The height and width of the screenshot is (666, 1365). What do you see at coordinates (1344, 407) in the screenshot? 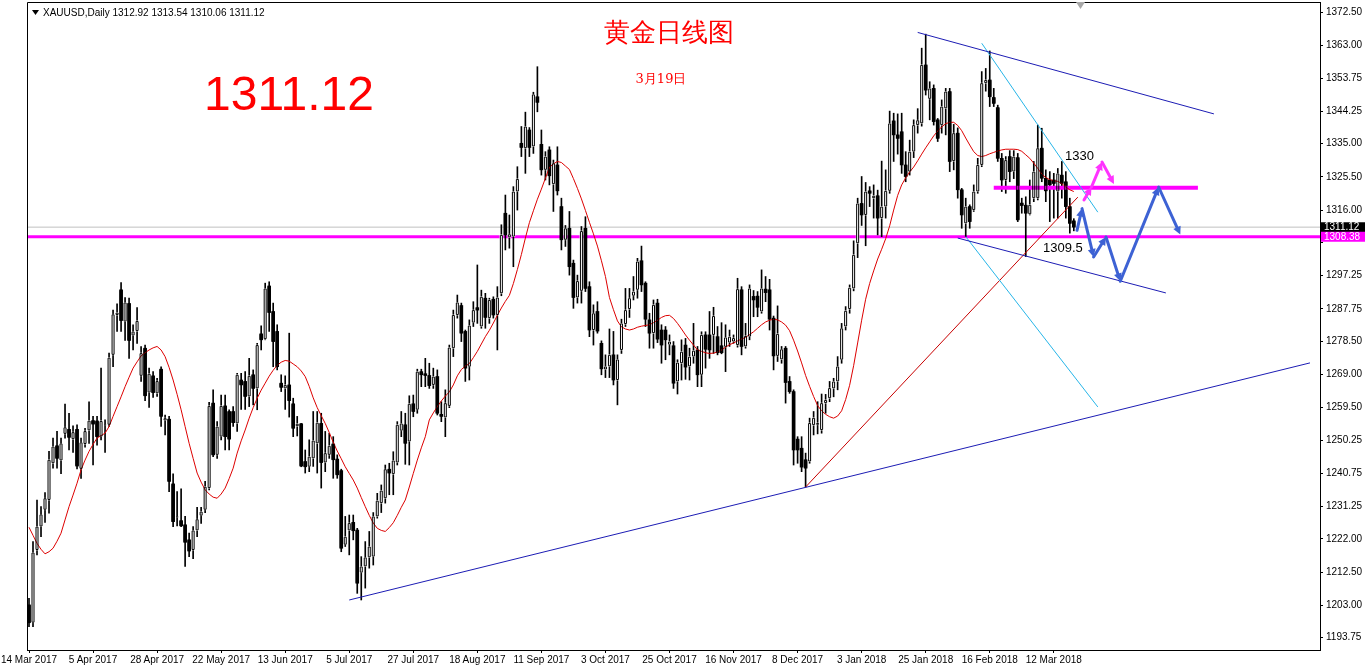
I see `y-tick-label: 1259.50` at bounding box center [1344, 407].